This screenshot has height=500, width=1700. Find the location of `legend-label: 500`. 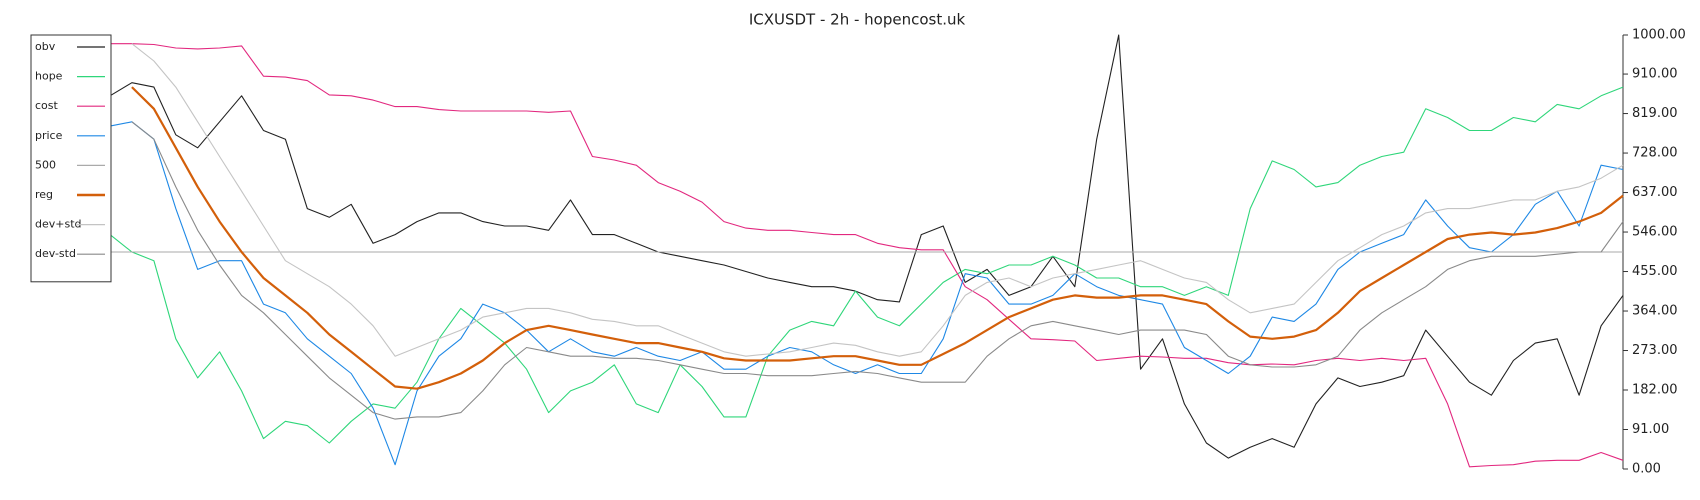

legend-label: 500 is located at coordinates (45, 164).